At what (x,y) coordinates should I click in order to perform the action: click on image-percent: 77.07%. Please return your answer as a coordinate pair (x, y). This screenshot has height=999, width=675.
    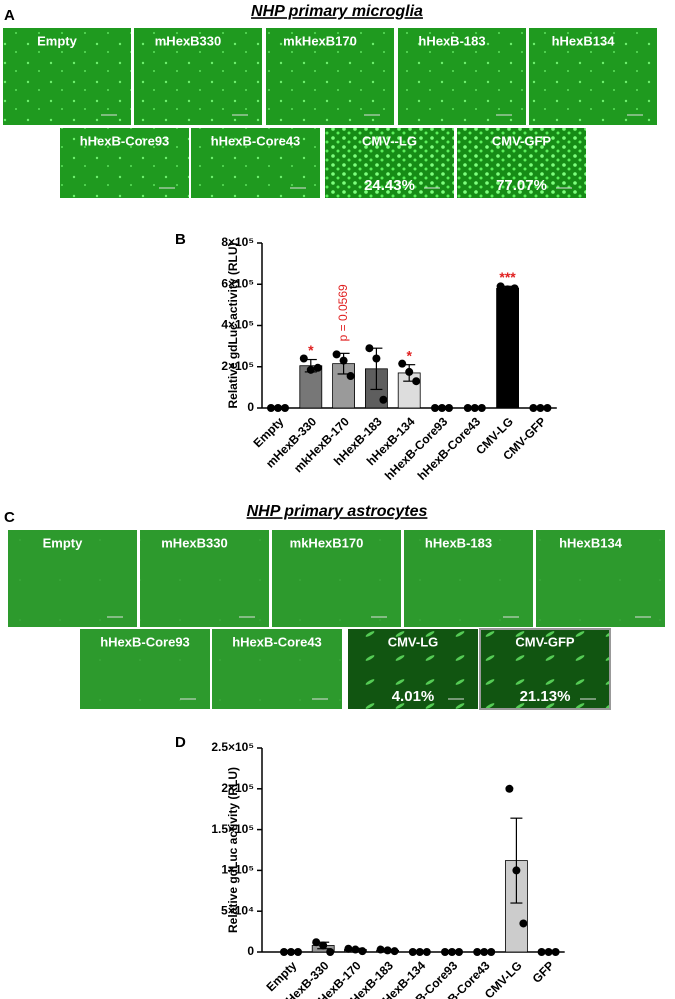
    Looking at the image, I should click on (521, 185).